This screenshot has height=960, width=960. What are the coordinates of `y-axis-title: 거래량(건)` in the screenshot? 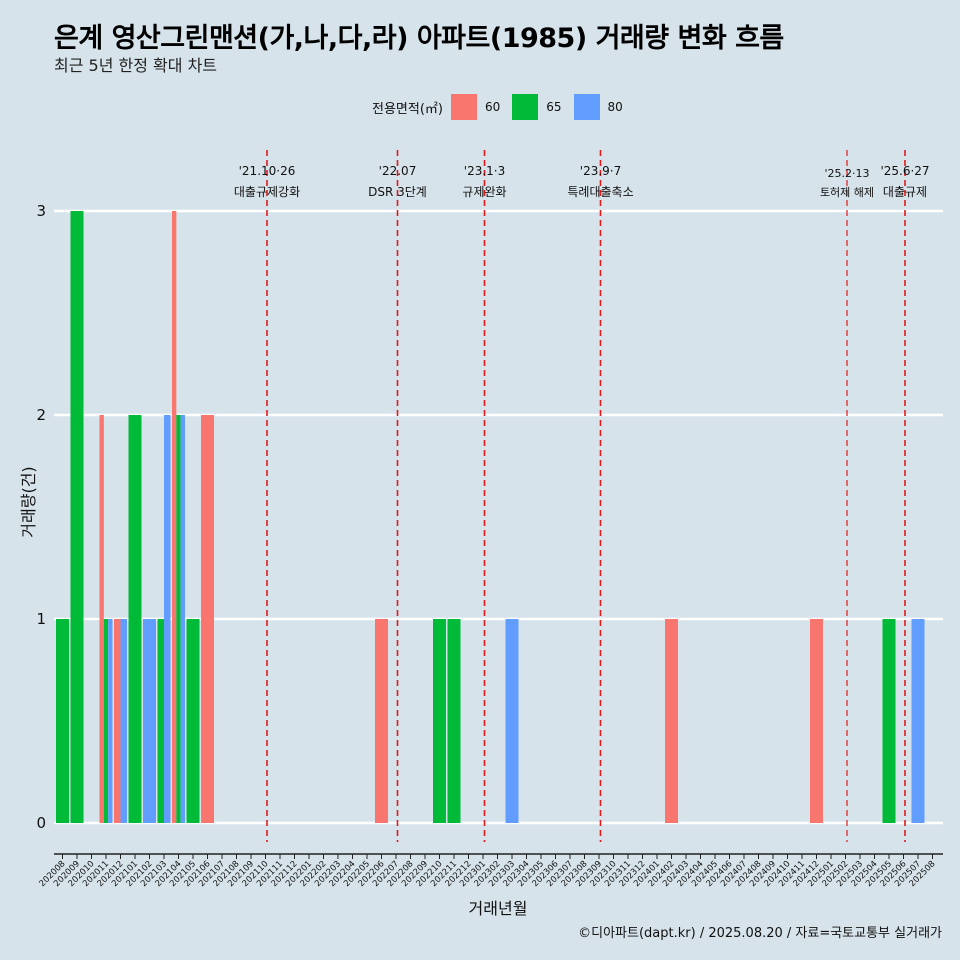 It's located at (28, 501).